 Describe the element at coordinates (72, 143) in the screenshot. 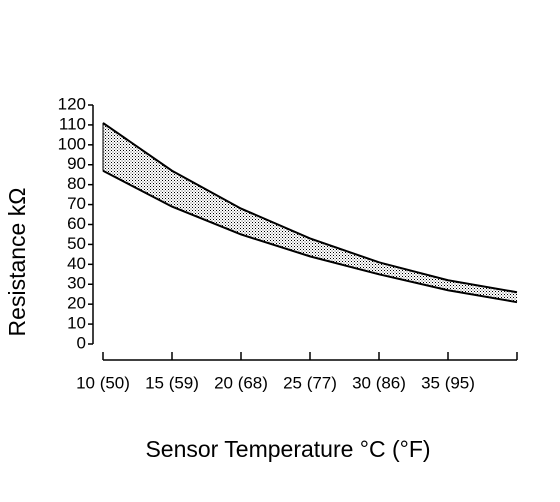

I see `y-tick-label: 100` at that location.